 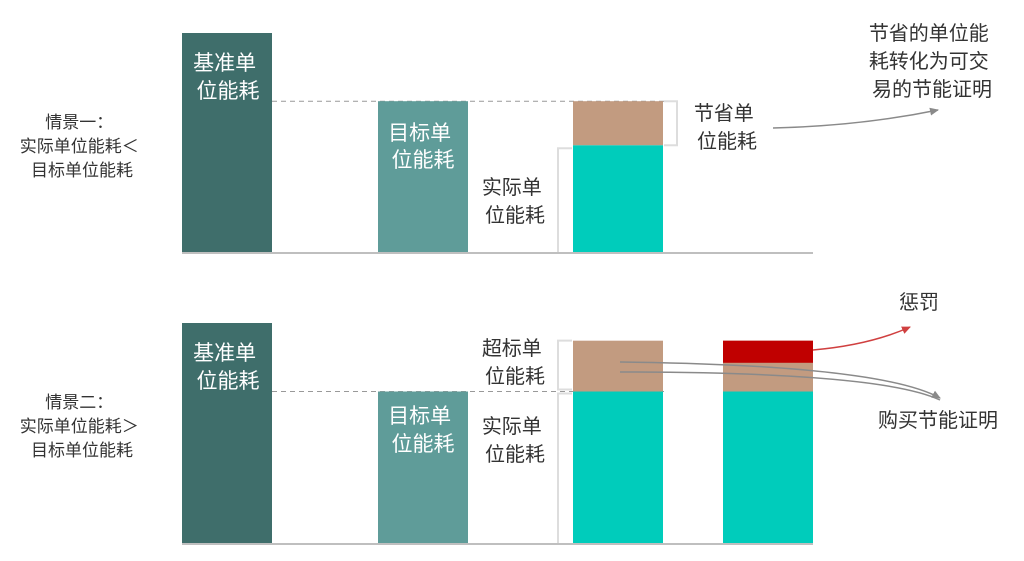 What do you see at coordinates (423, 146) in the screenshot?
I see `scenario1-target-label: 目标单 位能耗` at bounding box center [423, 146].